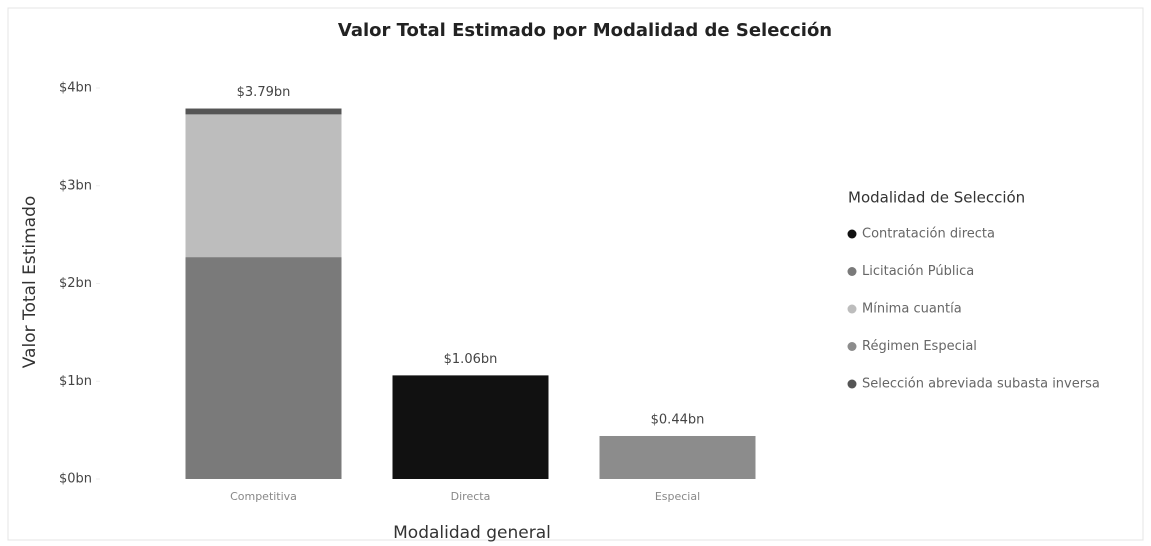  I want to click on legend-title: Modalidad de Selección, so click(936, 198).